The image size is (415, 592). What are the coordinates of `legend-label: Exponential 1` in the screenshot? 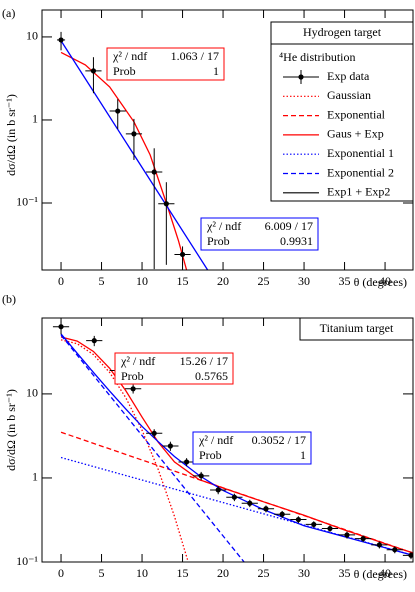 It's located at (360, 153).